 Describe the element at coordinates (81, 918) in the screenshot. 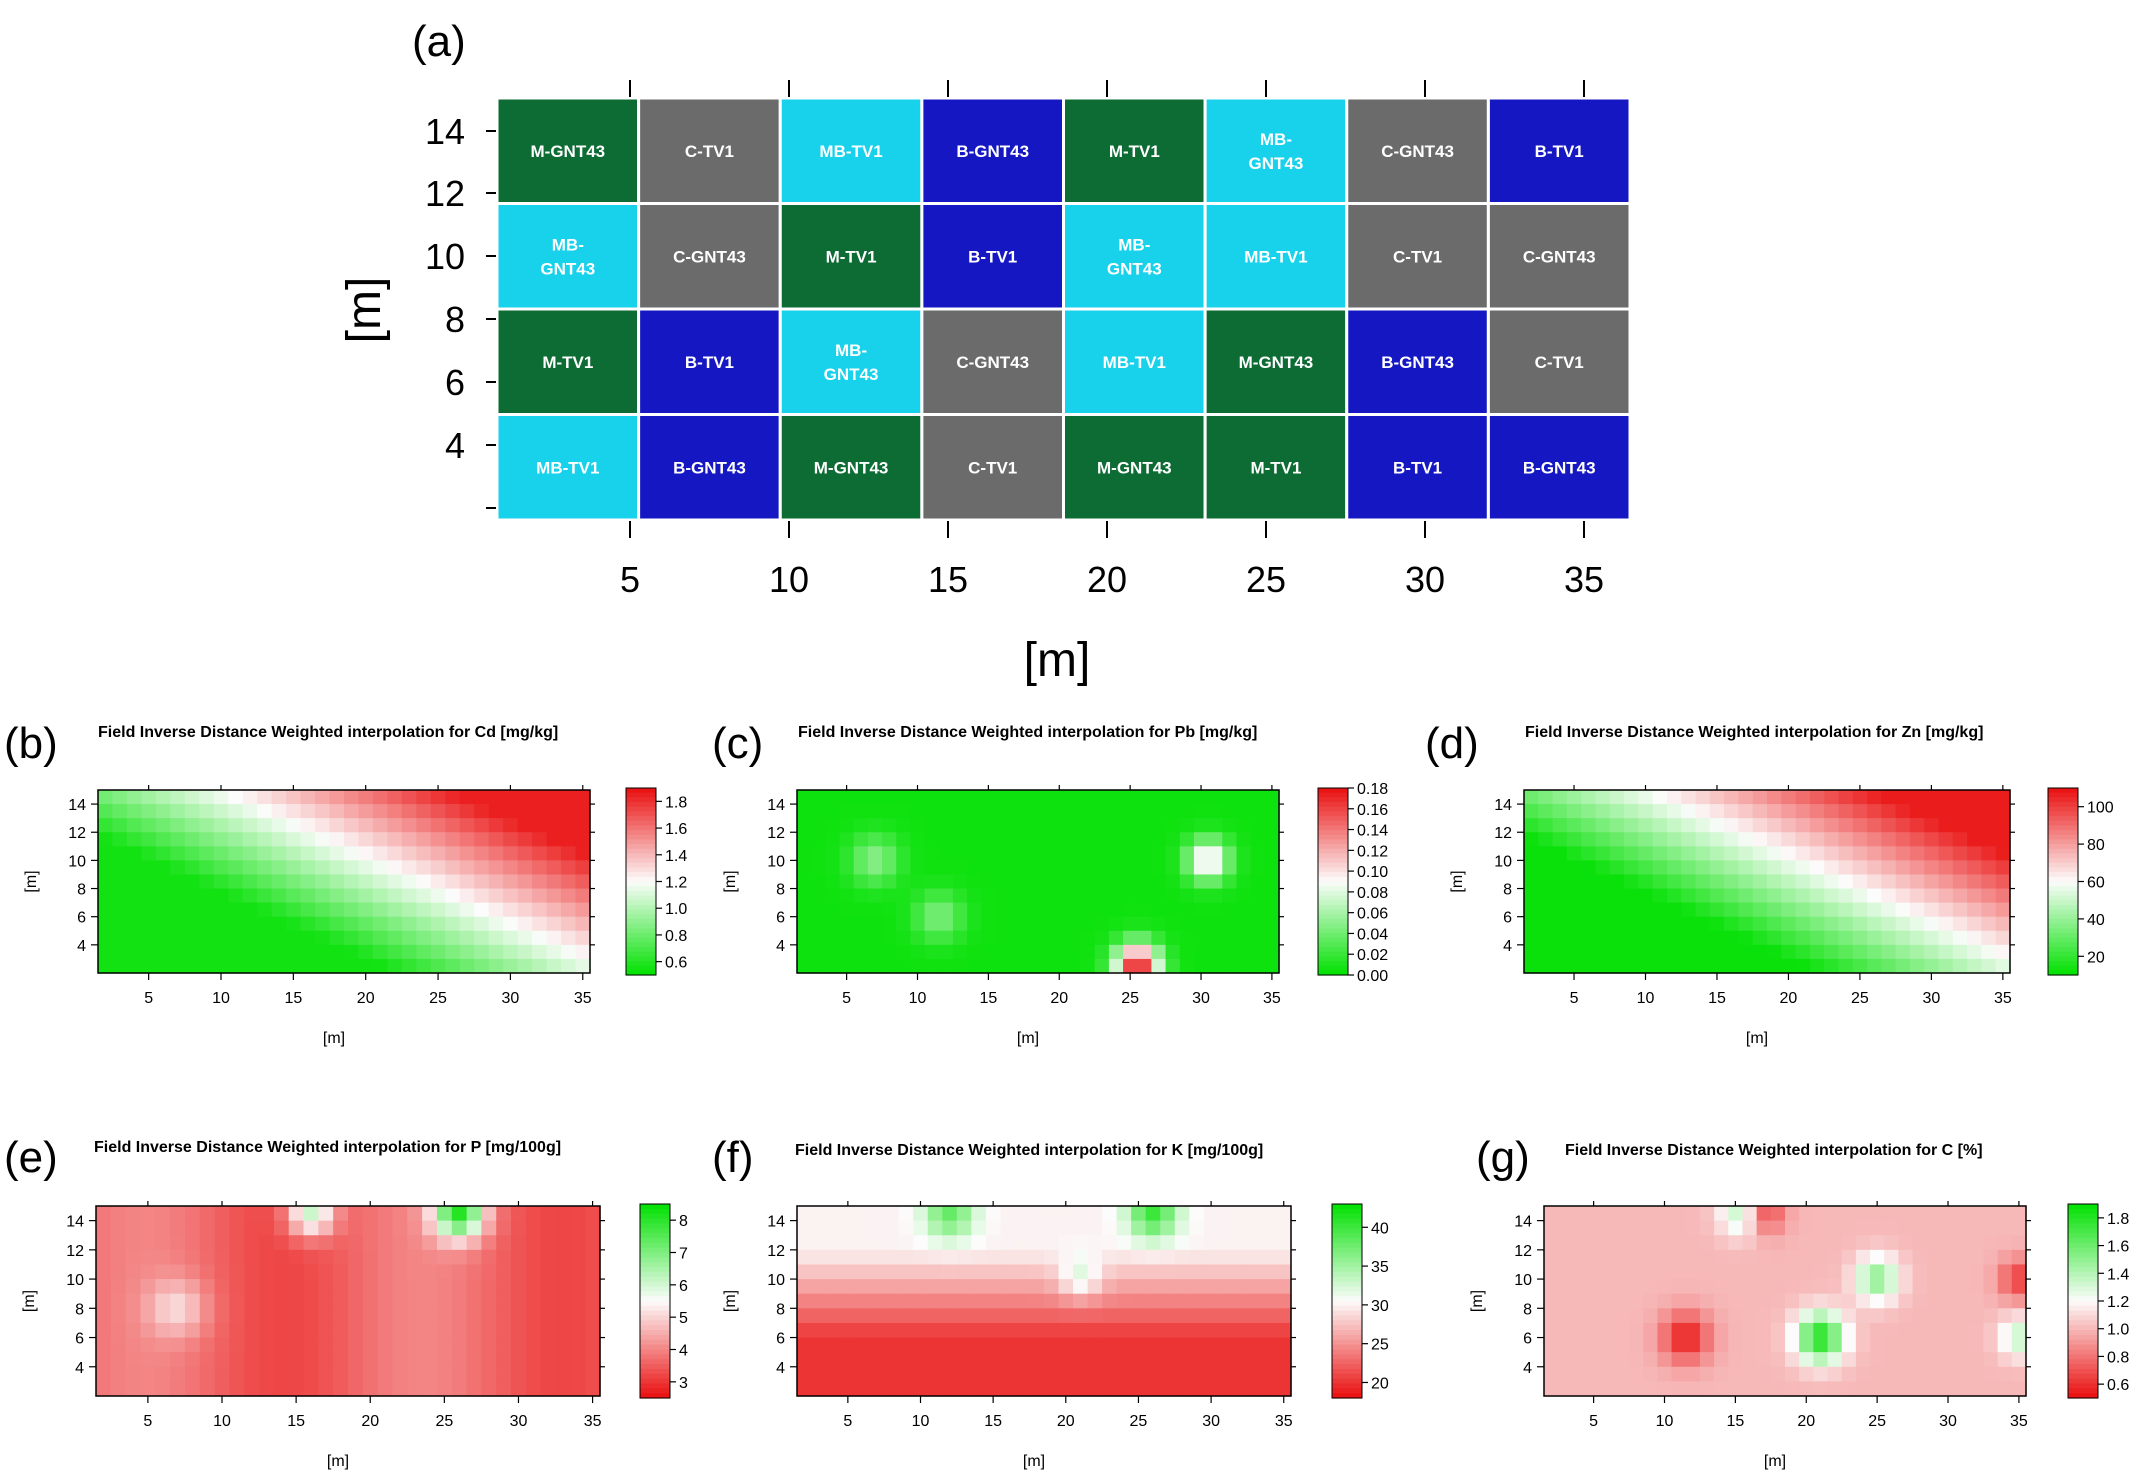

I see `y-tick-label: 6` at that location.